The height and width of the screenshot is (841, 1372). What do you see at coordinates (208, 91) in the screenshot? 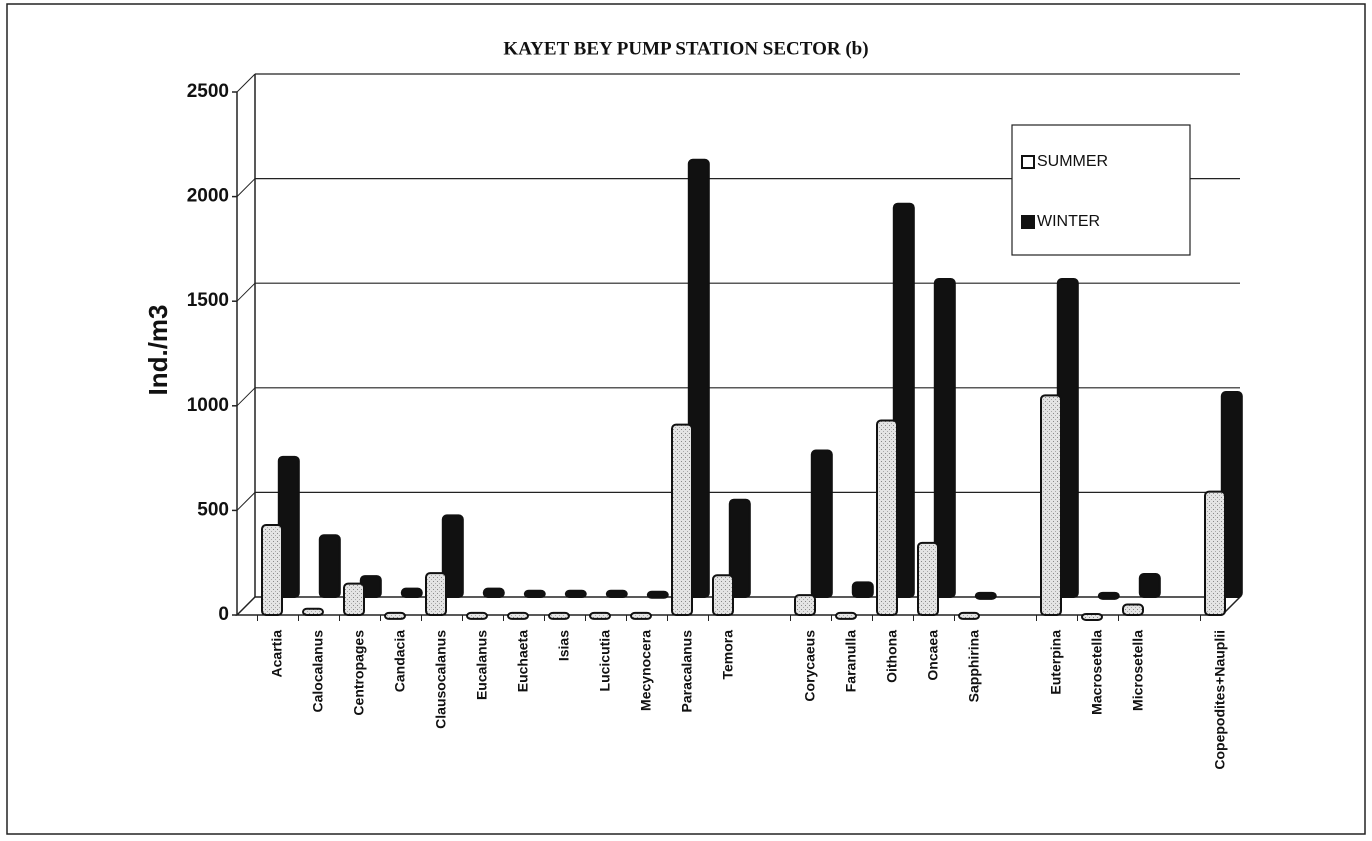
I see `y-tick-label: 2500` at bounding box center [208, 91].